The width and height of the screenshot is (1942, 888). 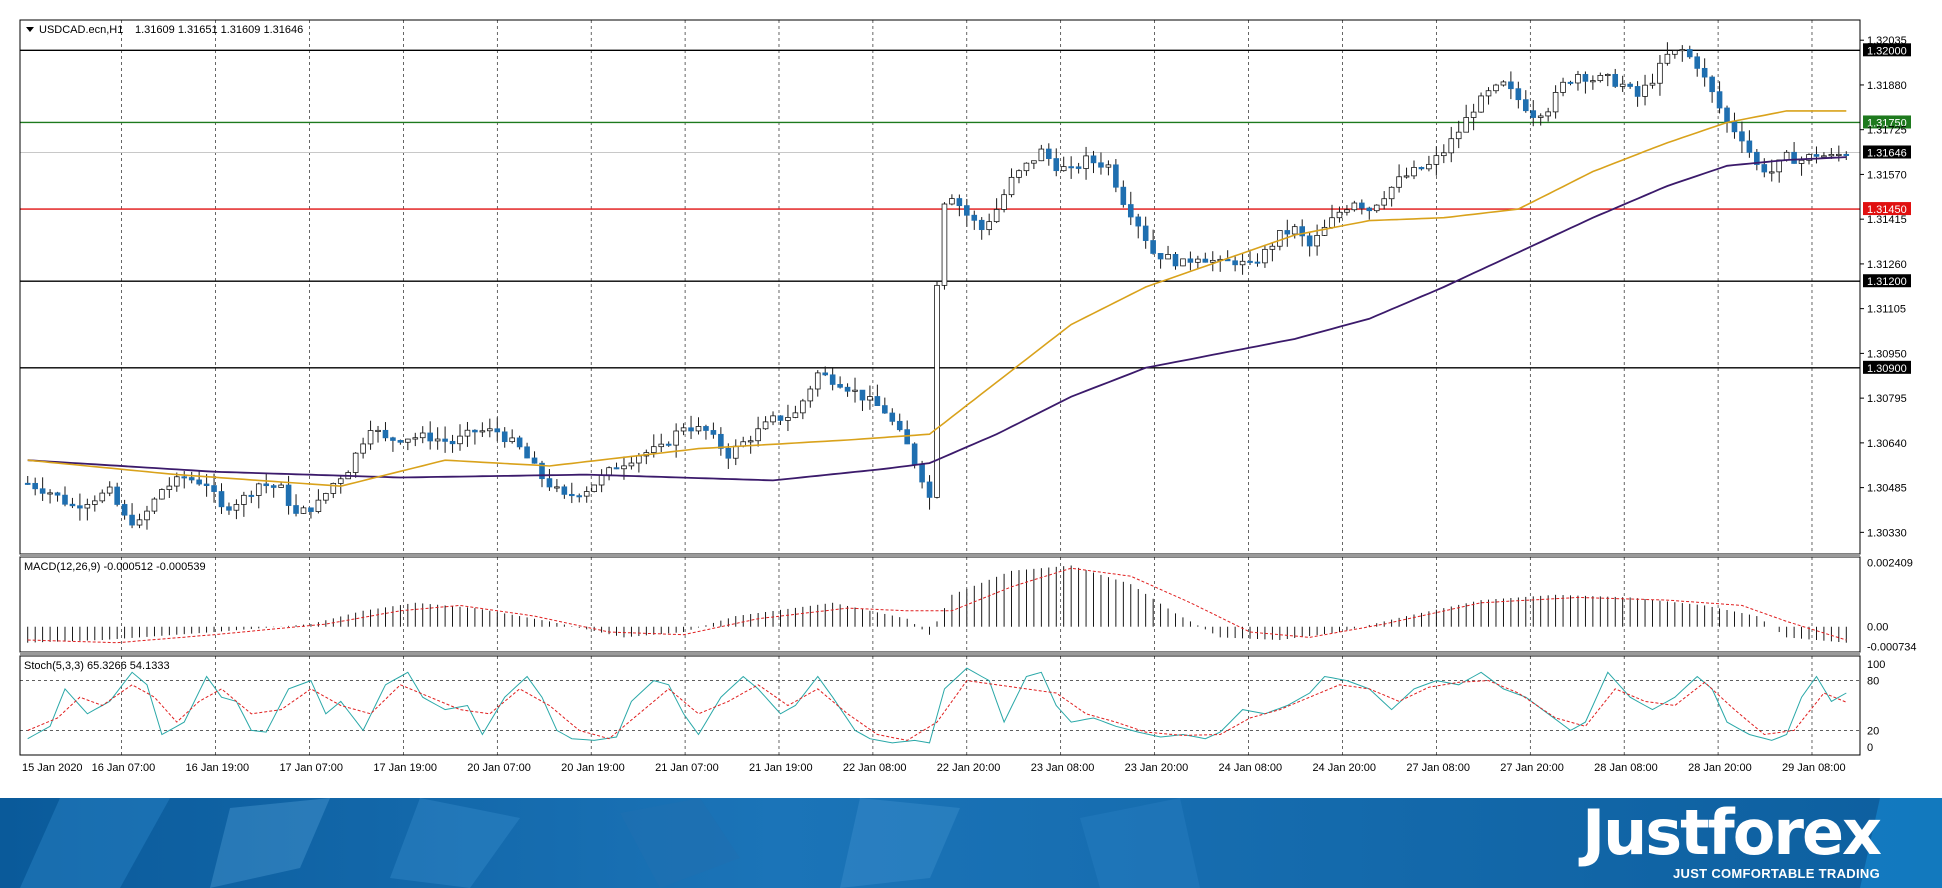 I want to click on level-price-badge, so click(x=1887, y=367).